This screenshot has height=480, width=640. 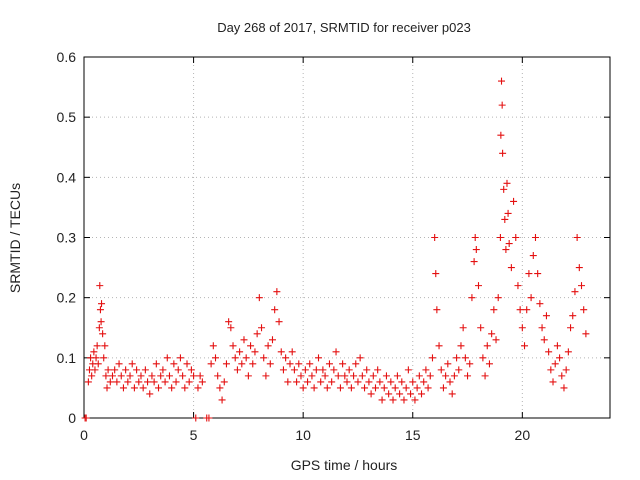 I want to click on y-tick-label: 0.5, so click(x=67, y=117).